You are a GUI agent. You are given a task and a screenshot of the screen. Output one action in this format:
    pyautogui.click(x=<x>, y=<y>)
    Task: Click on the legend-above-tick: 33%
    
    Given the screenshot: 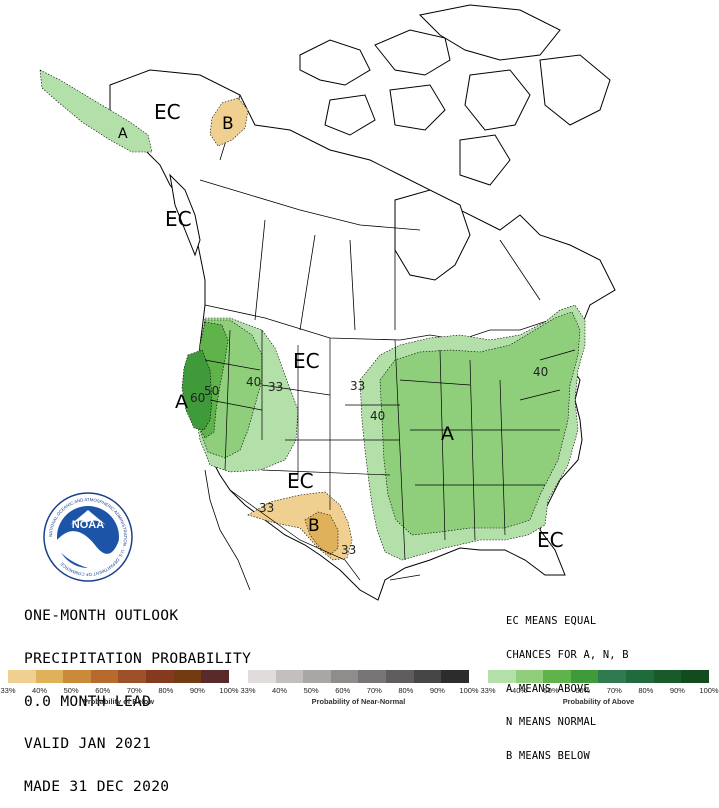 What is the action you would take?
    pyautogui.click(x=488, y=690)
    